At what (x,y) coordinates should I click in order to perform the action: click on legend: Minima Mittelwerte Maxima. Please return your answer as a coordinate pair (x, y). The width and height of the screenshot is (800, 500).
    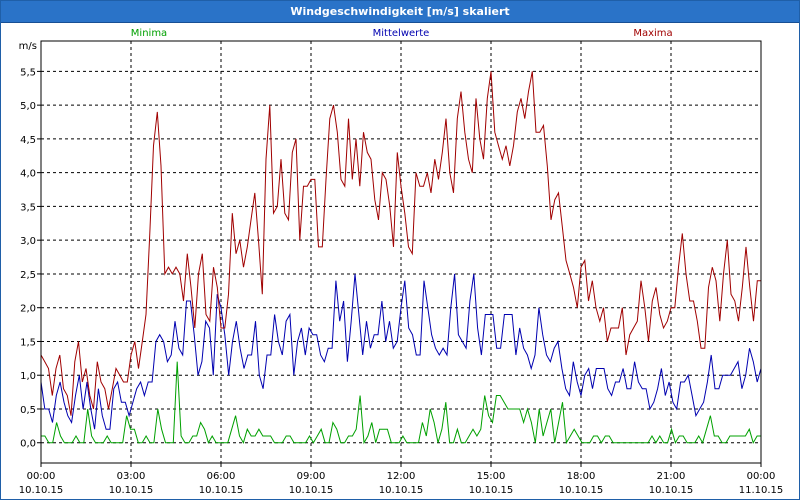
    Looking at the image, I should click on (402, 33).